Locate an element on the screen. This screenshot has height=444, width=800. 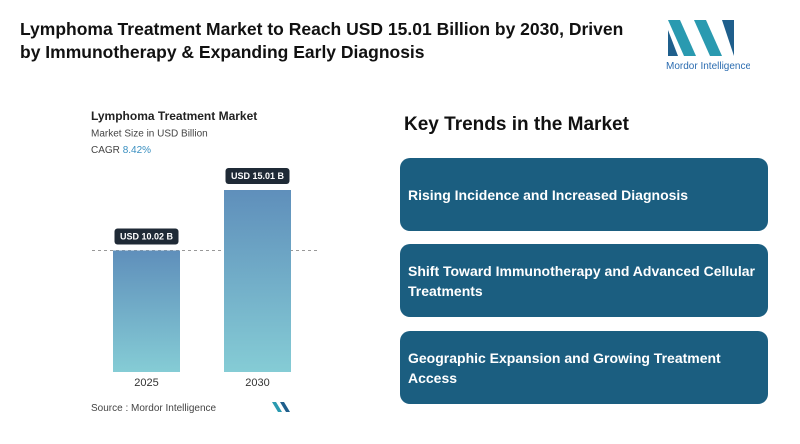
value-label: USD 10.02 B is located at coordinates (147, 236).